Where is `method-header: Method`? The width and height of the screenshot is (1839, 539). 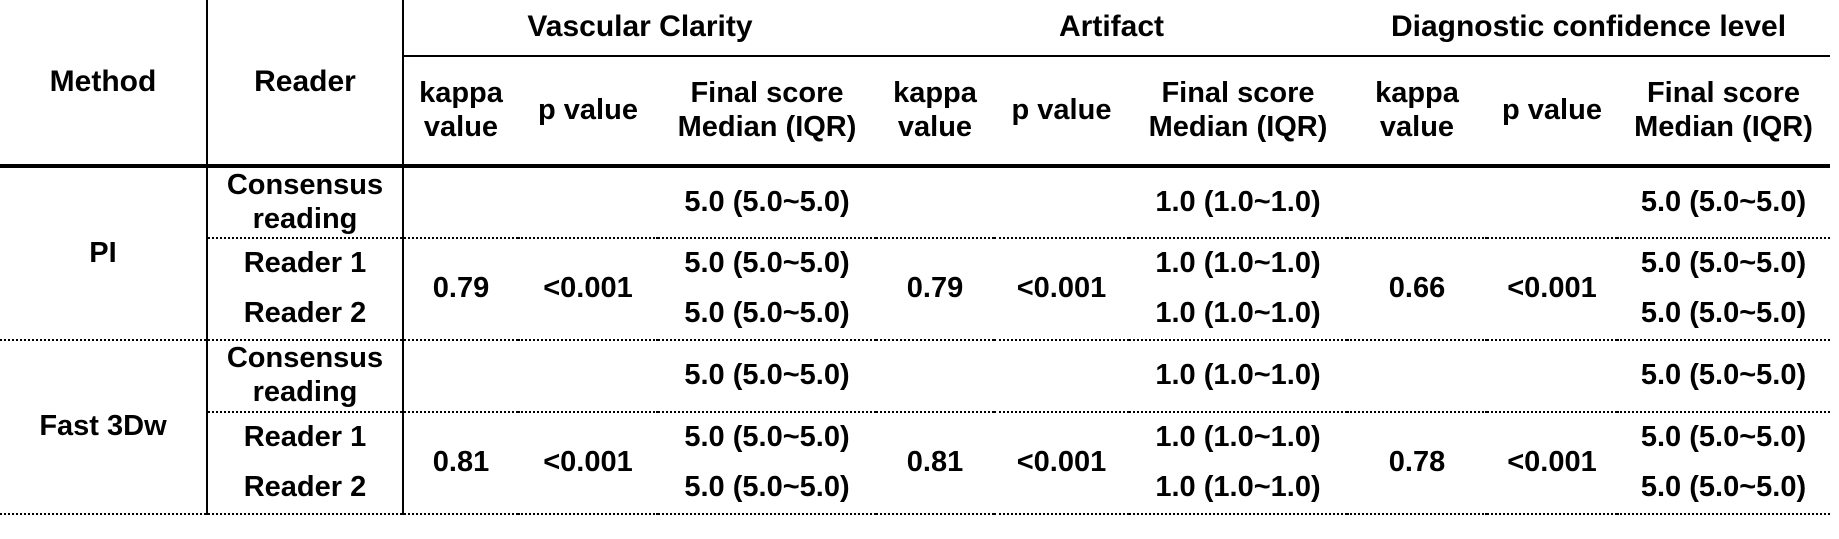 method-header: Method is located at coordinates (104, 84).